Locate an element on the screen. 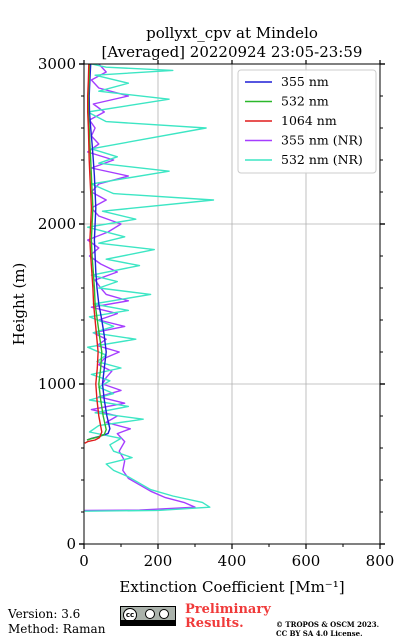 This screenshot has width=400, height=640. chart-title: pollyxt_cpv at Mindelo is located at coordinates (232, 33).